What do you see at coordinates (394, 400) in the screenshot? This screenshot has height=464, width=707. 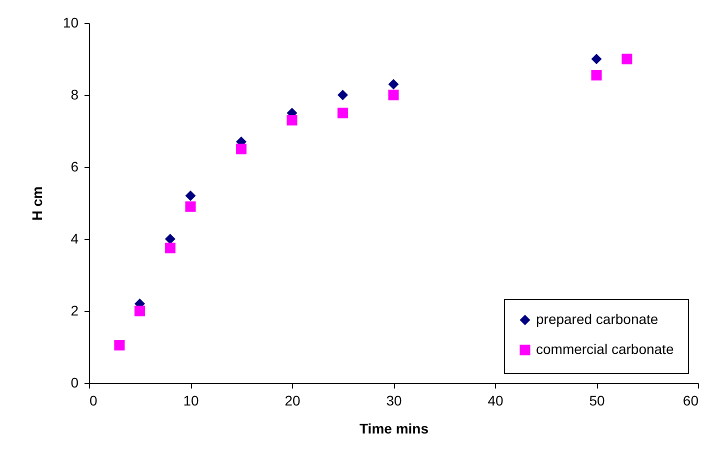 I see `x-tick-label: 30` at bounding box center [394, 400].